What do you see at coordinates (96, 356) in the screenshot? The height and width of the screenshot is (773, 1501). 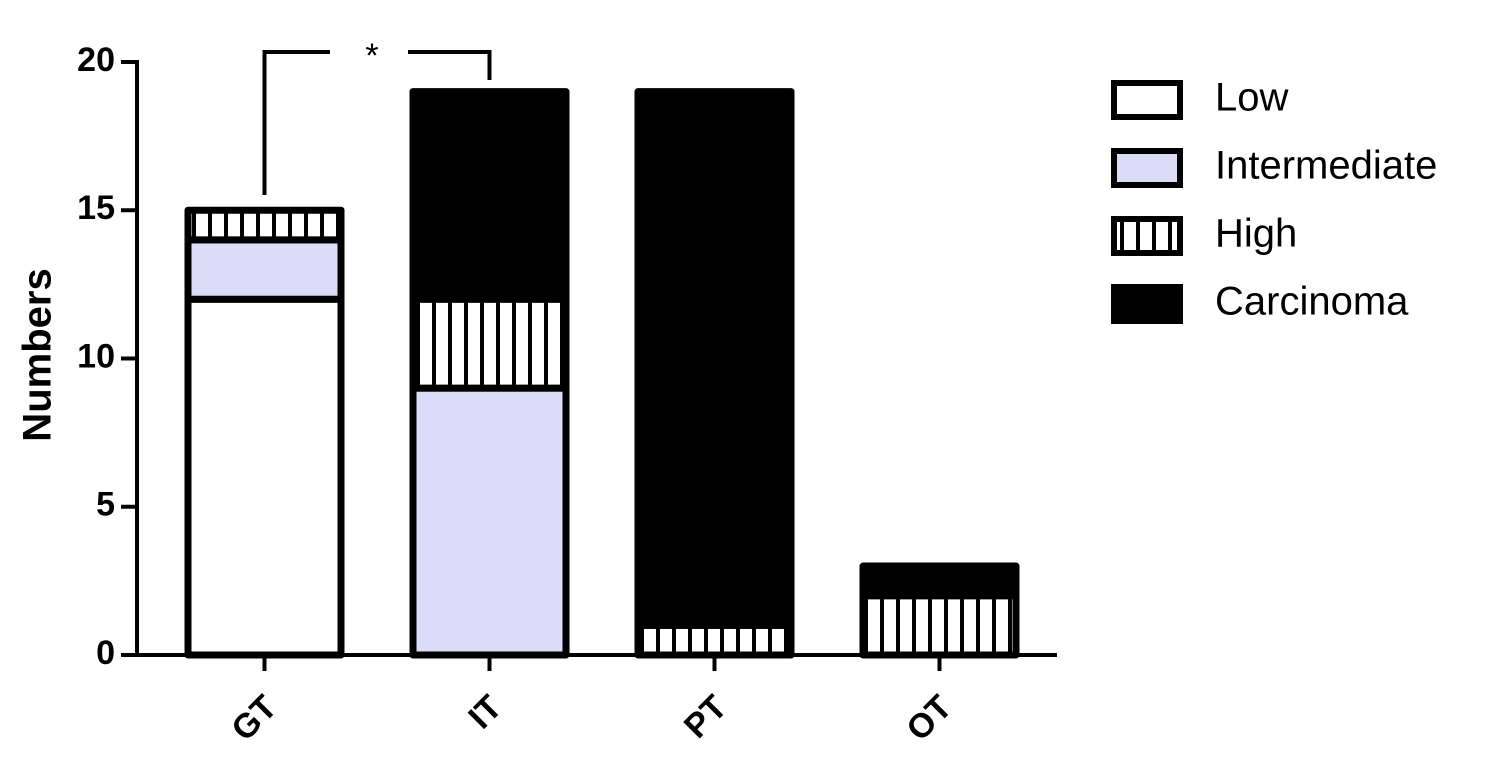 I see `y-tick-label: 10` at bounding box center [96, 356].